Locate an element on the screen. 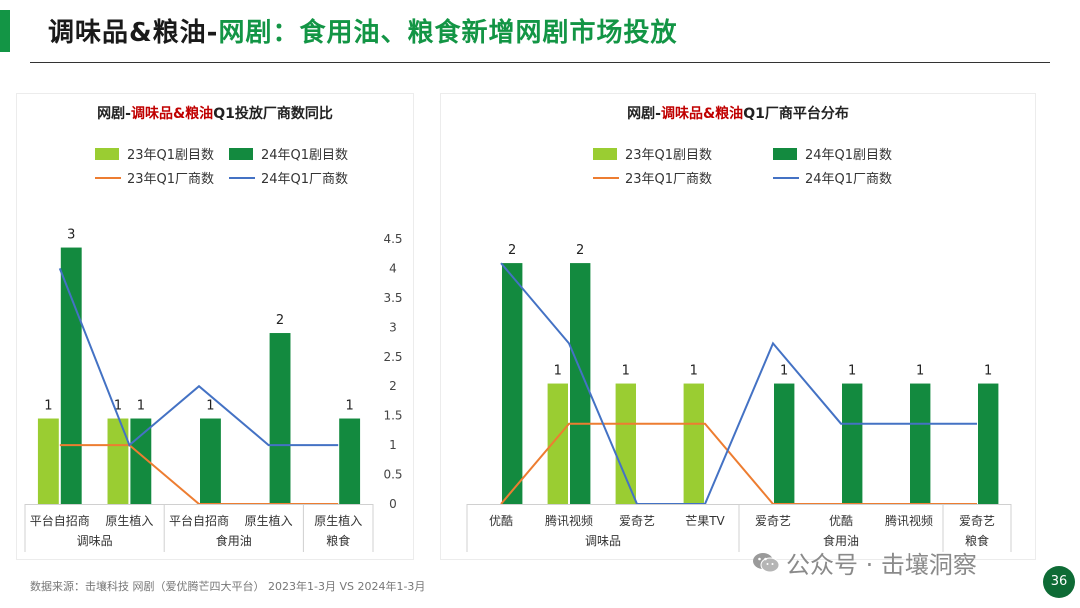  watermark: 公众号 · 击壤洞察 is located at coordinates (864, 563).